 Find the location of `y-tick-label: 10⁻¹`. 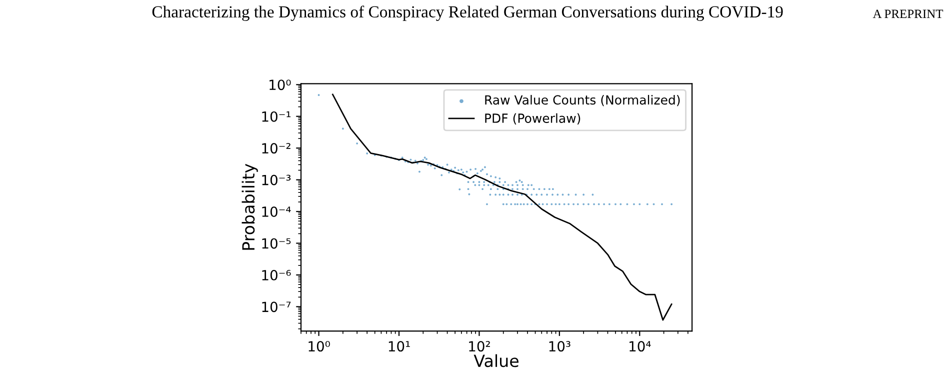

y-tick-label: 10⁻¹ is located at coordinates (276, 116).